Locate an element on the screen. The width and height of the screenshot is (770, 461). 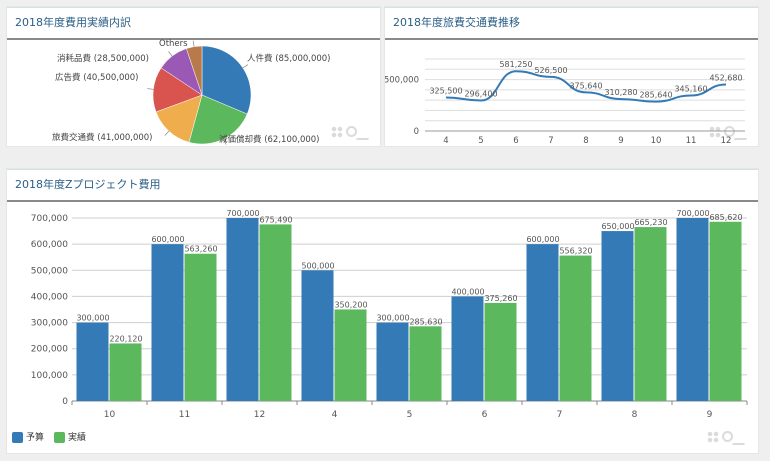
bar-y-tick: 0 is located at coordinates (65, 402).